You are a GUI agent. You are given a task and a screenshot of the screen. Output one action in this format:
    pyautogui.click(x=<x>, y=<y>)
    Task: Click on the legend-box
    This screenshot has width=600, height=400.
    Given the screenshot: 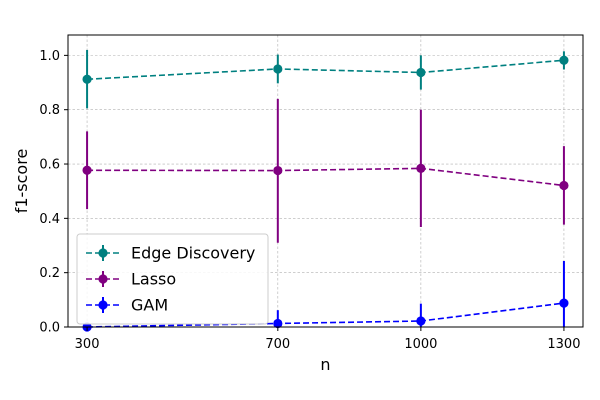 What is the action you would take?
    pyautogui.click(x=172, y=279)
    